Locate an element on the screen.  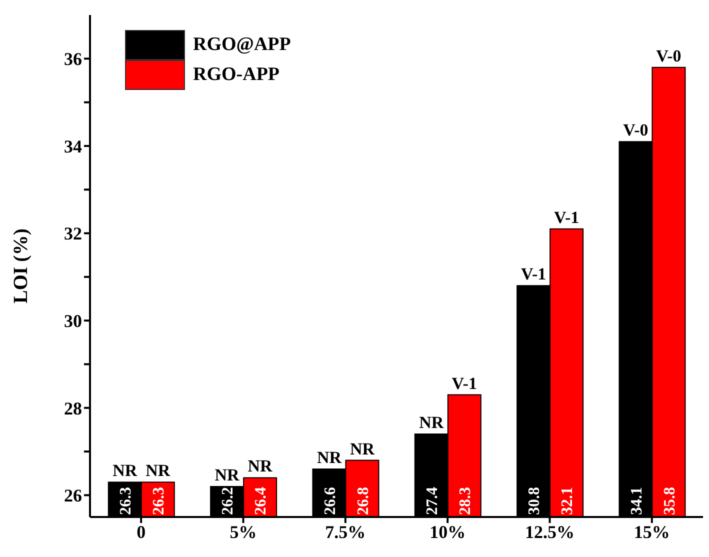
x-tick-label: 15% is located at coordinates (652, 532).